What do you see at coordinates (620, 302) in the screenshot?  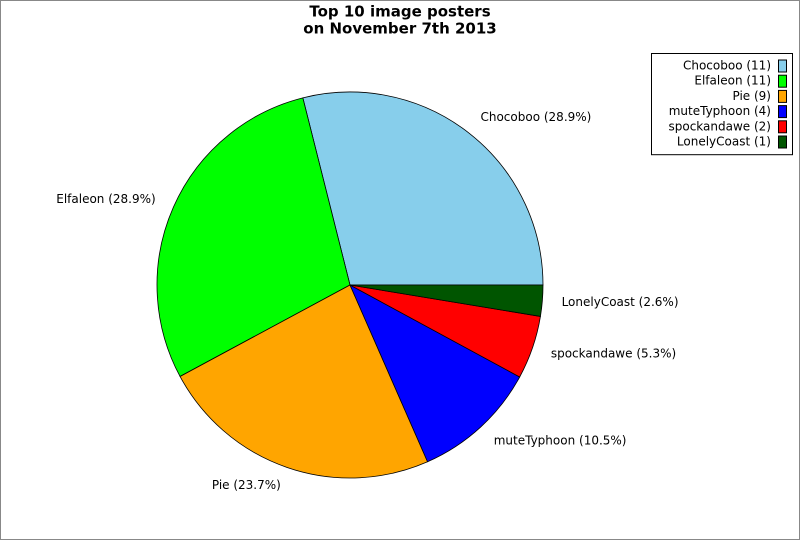 I see `slice-label: LonelyCoast (2.6%)` at bounding box center [620, 302].